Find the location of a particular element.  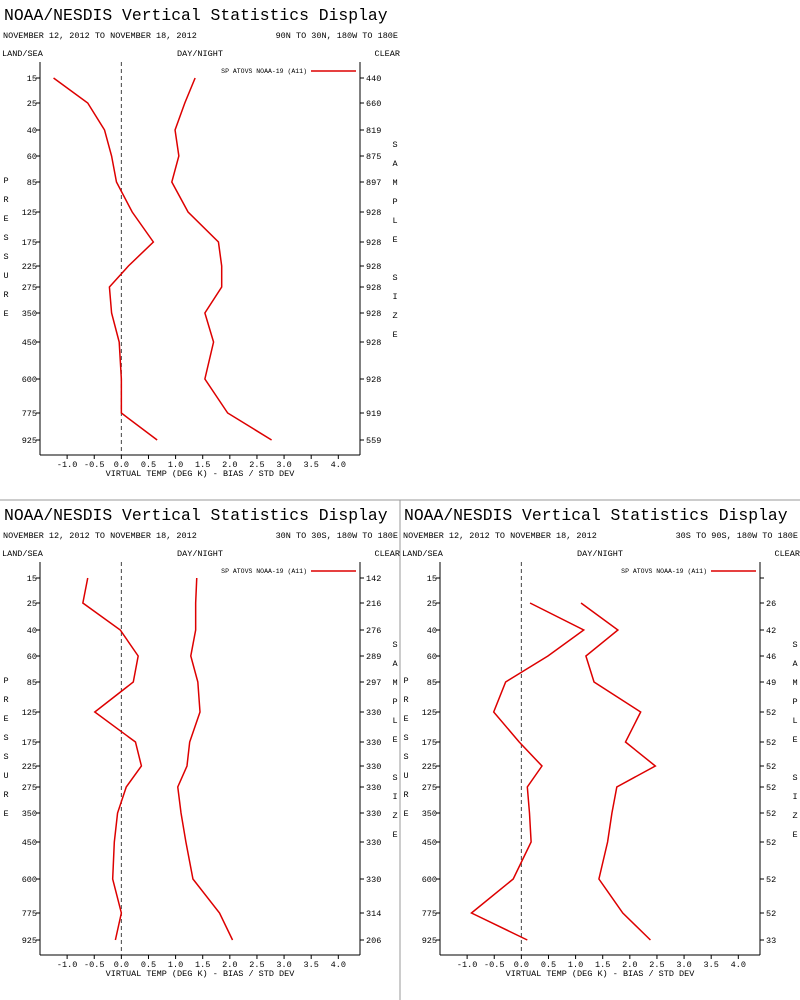

x-tick-label: 0.0 is located at coordinates (521, 965).